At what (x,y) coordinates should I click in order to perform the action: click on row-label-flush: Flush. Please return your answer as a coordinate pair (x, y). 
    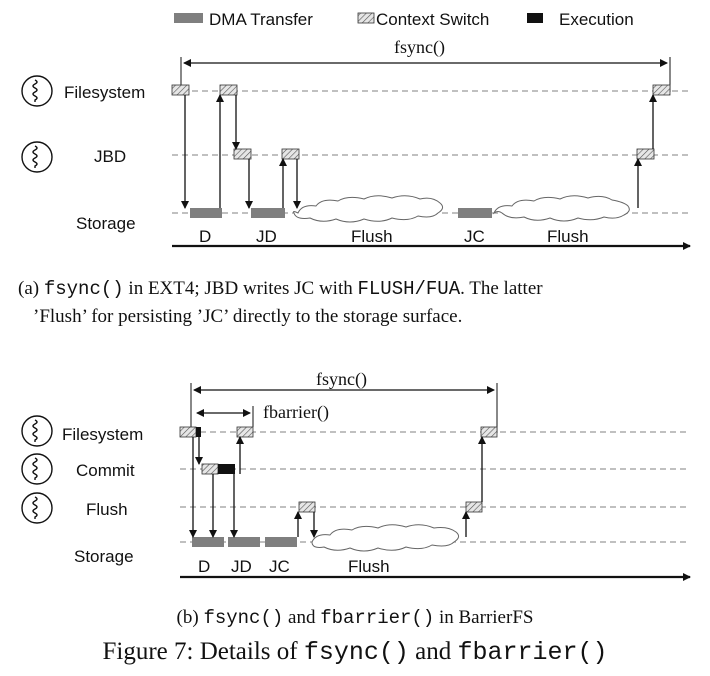
    Looking at the image, I should click on (107, 509).